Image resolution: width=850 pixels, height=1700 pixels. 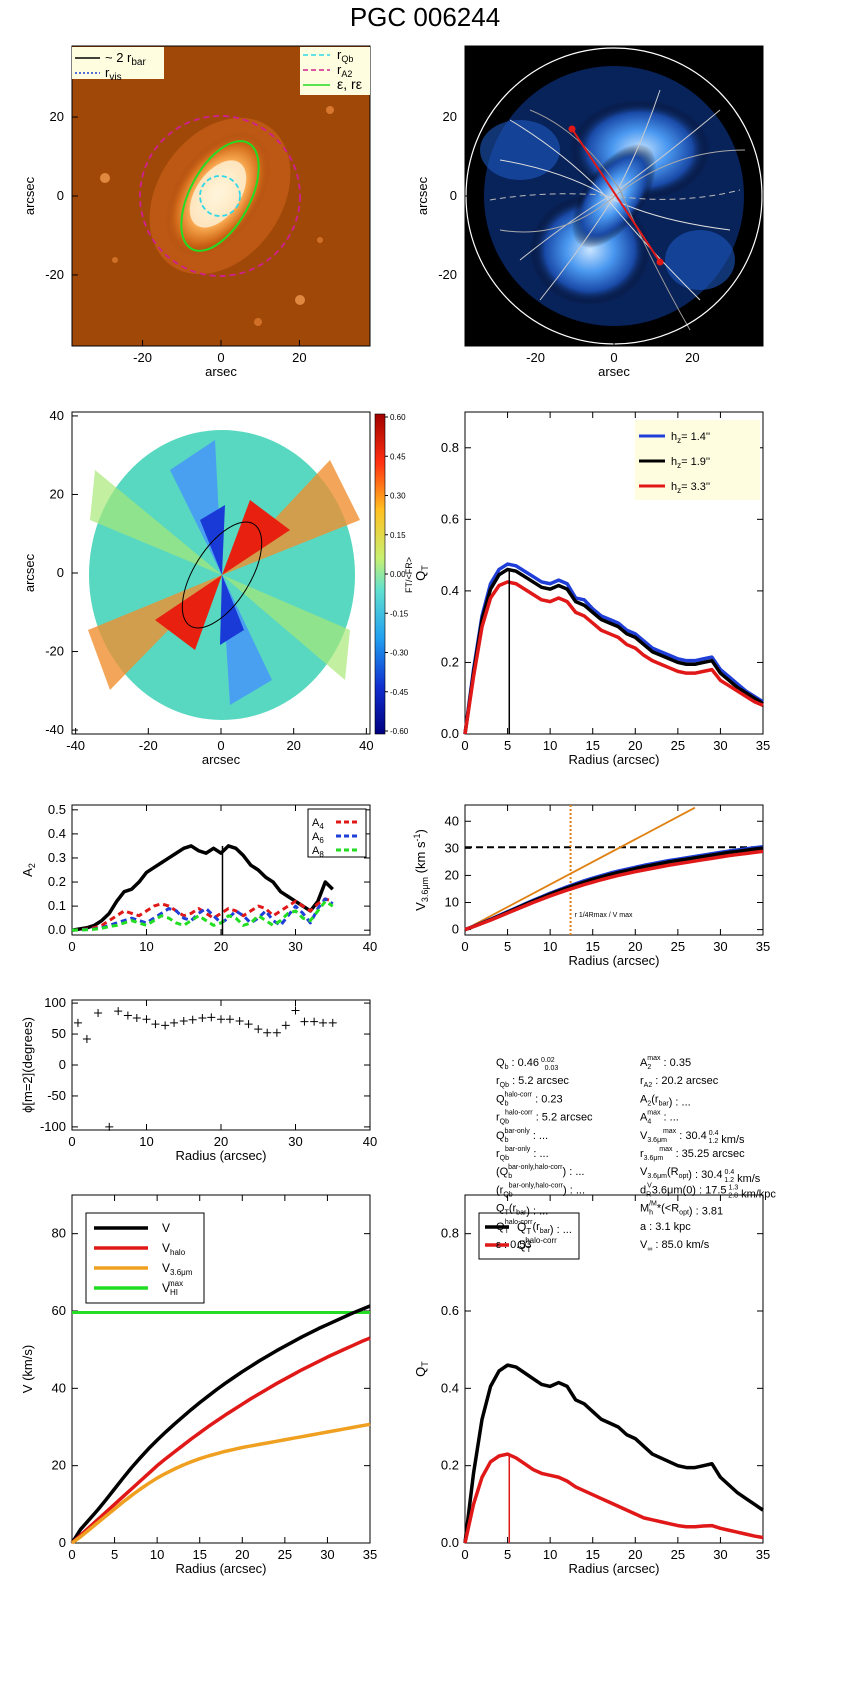 I want to click on y-axis-label: V (km/s), so click(x=27, y=1369).